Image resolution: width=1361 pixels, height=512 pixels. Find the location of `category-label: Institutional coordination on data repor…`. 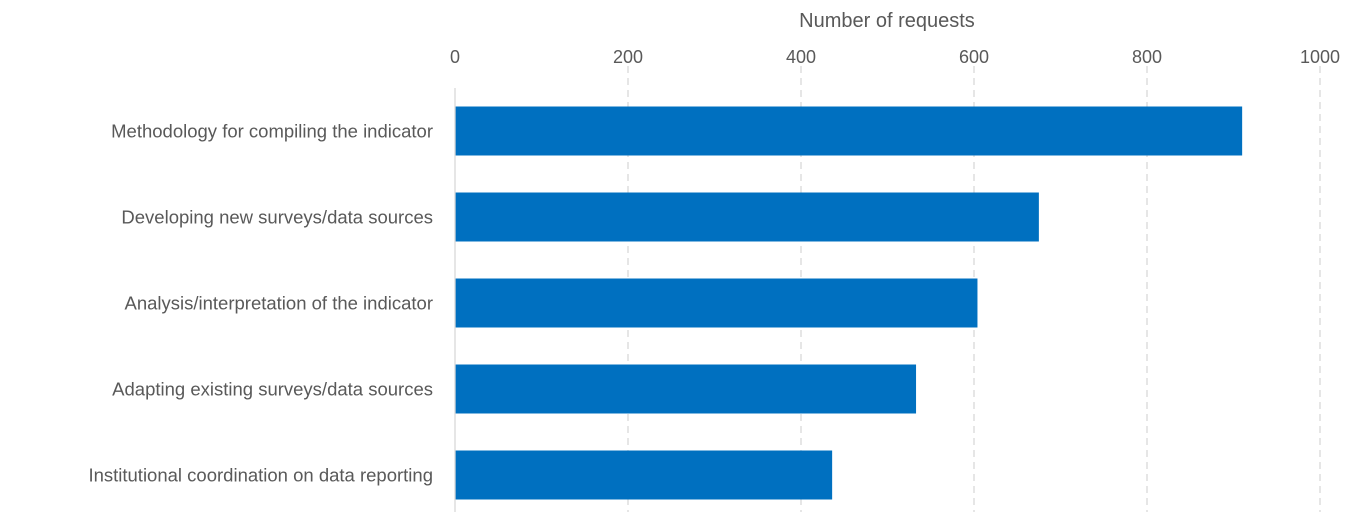

category-label: Institutional coordination on data repor… is located at coordinates (260, 475).